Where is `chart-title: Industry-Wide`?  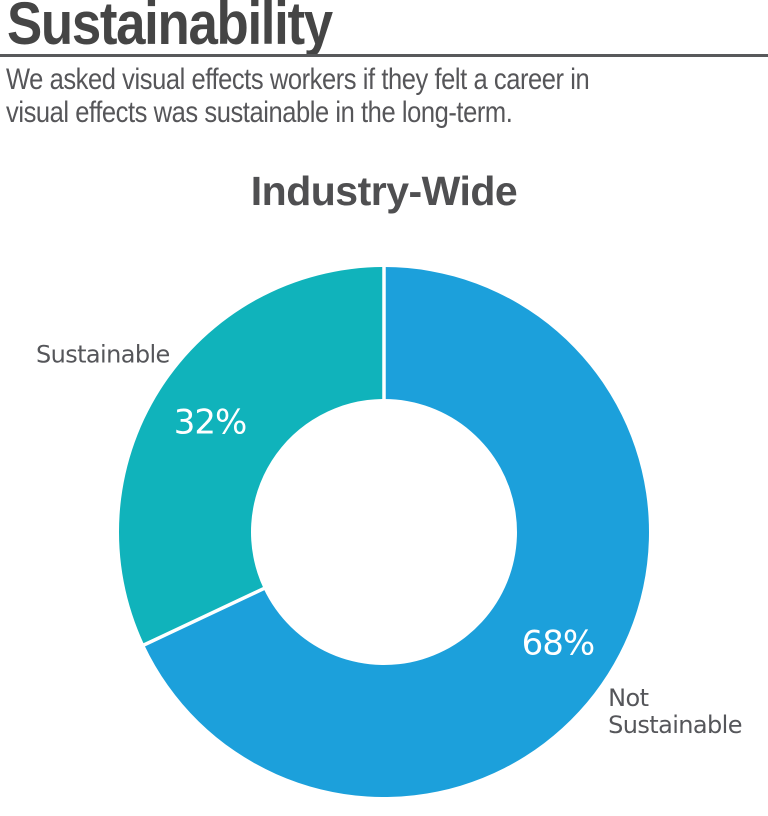 chart-title: Industry-Wide is located at coordinates (384, 191).